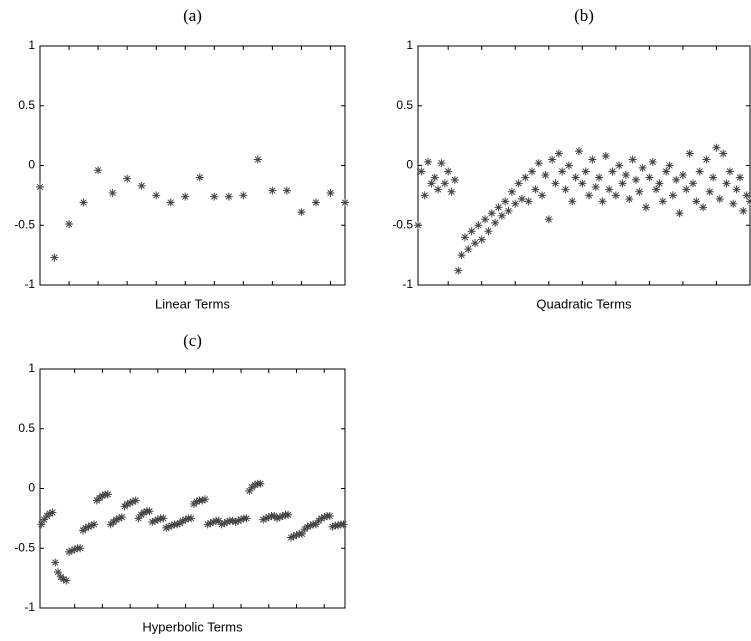 The image size is (751, 641). What do you see at coordinates (31, 488) in the screenshot?
I see `y-tick-label: 0` at bounding box center [31, 488].